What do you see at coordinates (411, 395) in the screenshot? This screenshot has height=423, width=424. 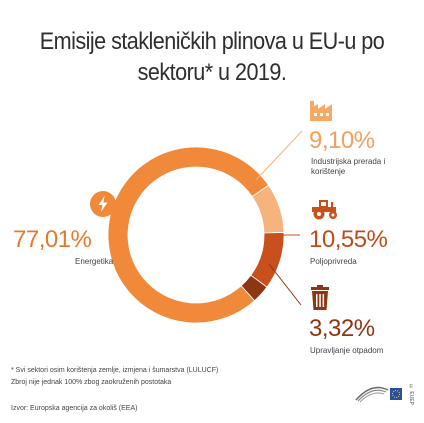 I see `logo-text: © EUEP` at bounding box center [411, 395].